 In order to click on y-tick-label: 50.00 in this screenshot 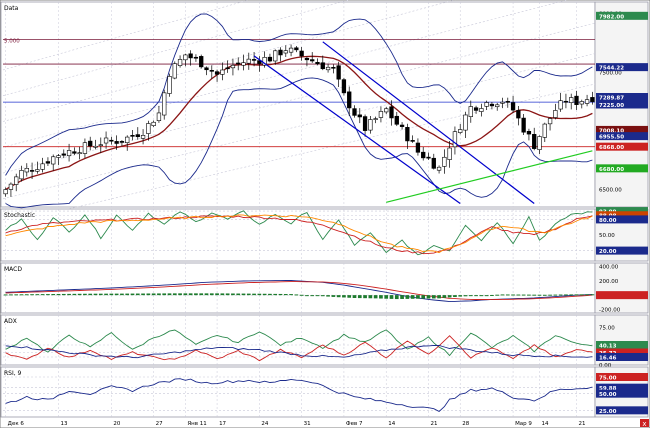, I will do `click(607, 236)`.